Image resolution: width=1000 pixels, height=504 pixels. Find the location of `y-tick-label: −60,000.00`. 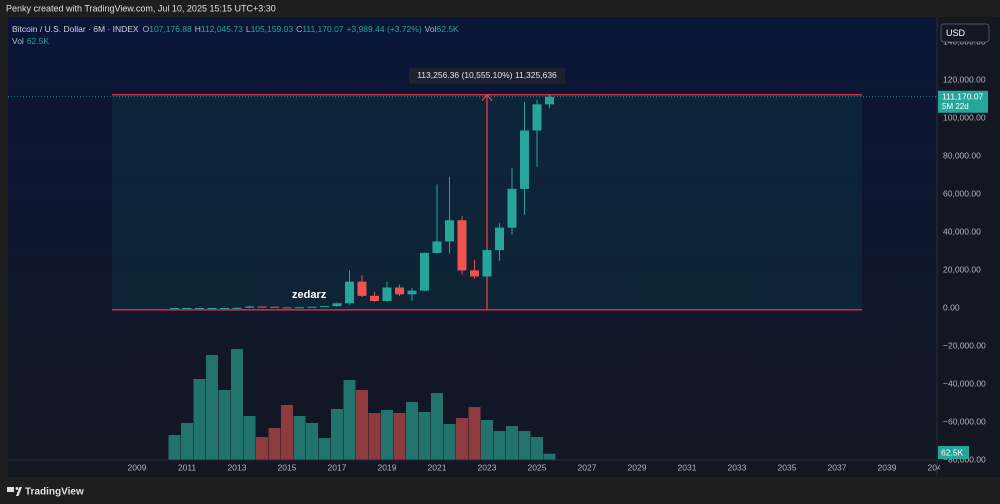

y-tick-label: −60,000.00 is located at coordinates (964, 421).